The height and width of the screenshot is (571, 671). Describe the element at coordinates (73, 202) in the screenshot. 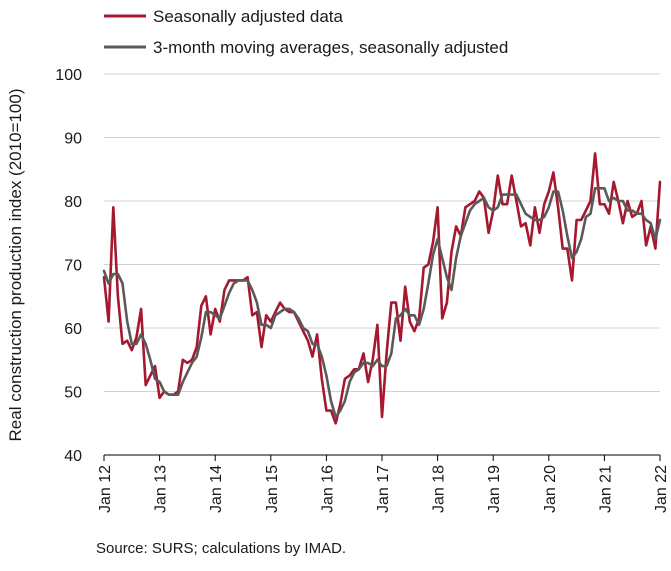

I see `y-tick-label-80: 80` at that location.